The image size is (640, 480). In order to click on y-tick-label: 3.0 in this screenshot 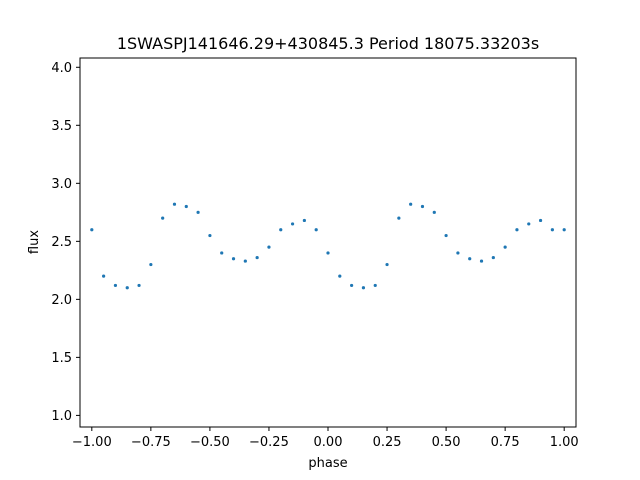, I will do `click(61, 184)`.